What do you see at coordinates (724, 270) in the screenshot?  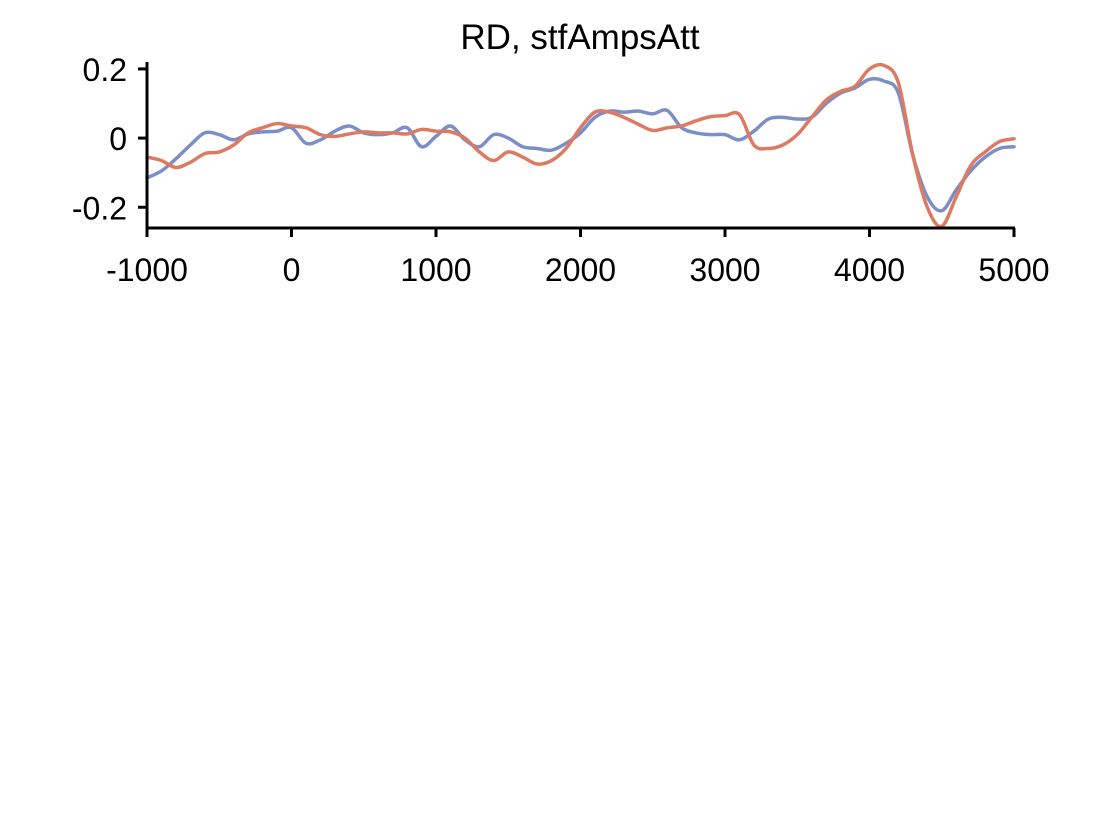 I see `x-tick-label: 3000` at bounding box center [724, 270].